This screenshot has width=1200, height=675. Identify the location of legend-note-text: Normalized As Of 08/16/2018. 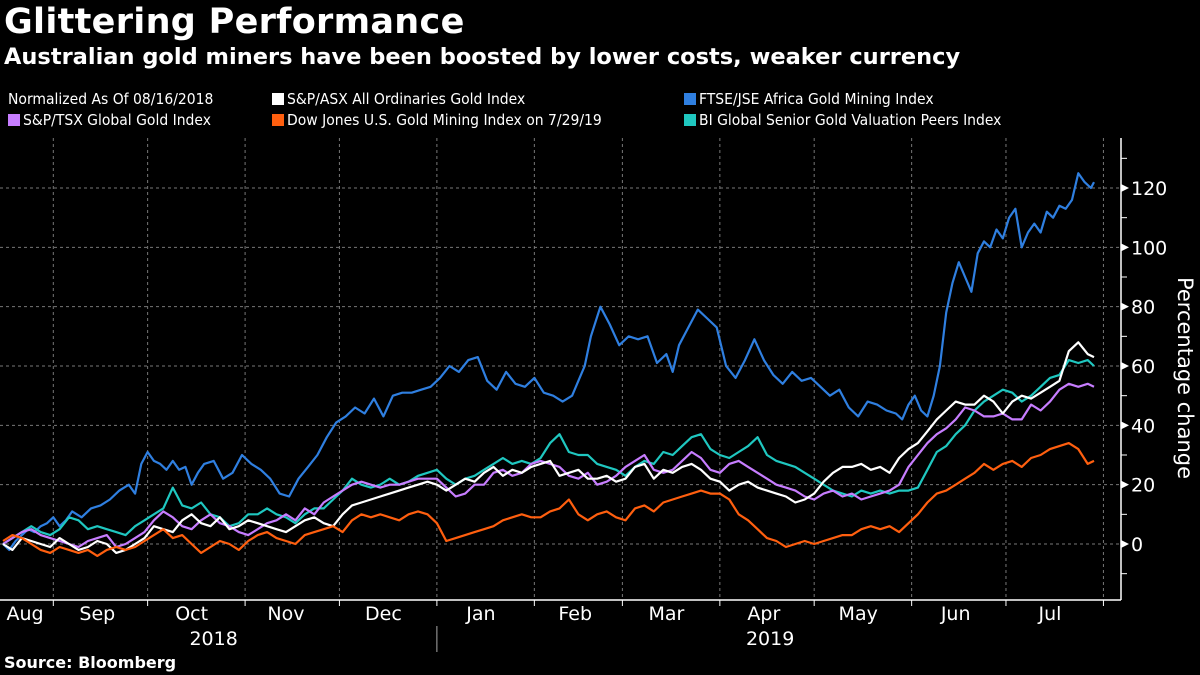
(111, 99).